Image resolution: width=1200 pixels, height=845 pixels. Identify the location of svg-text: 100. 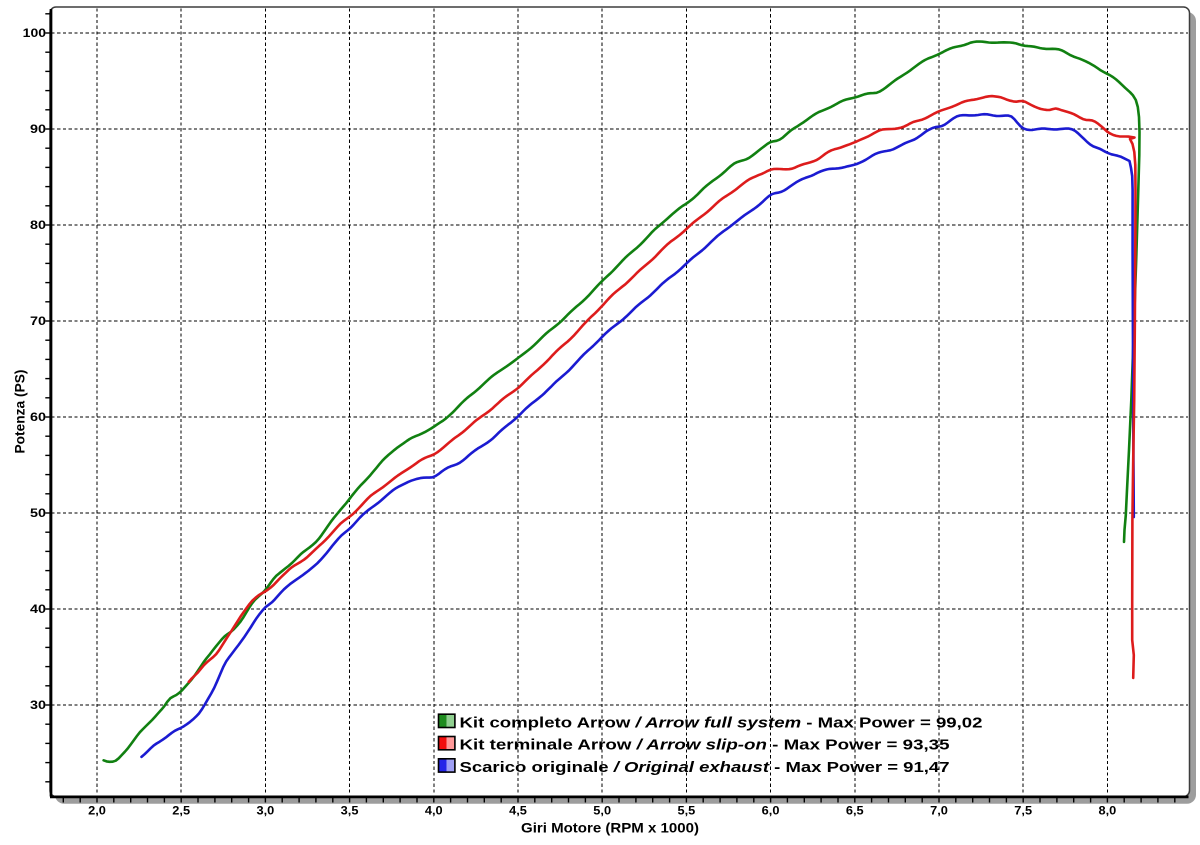
(34, 34).